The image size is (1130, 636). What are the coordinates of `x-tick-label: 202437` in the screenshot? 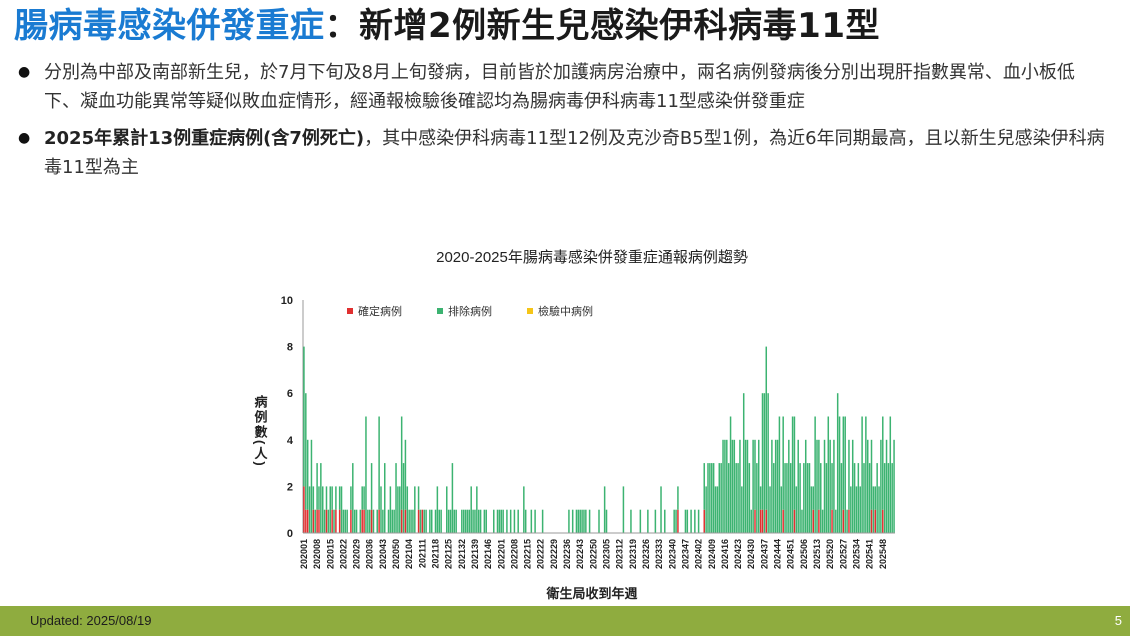 It's located at (764, 554).